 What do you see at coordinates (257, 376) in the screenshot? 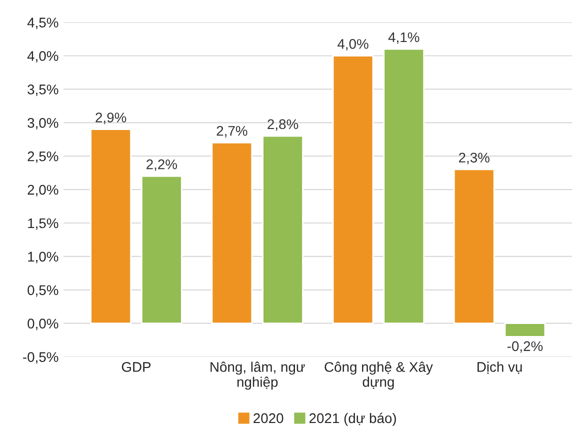
I see `x-tick-label: Nông, lâm, ngư nghiệp` at bounding box center [257, 376].